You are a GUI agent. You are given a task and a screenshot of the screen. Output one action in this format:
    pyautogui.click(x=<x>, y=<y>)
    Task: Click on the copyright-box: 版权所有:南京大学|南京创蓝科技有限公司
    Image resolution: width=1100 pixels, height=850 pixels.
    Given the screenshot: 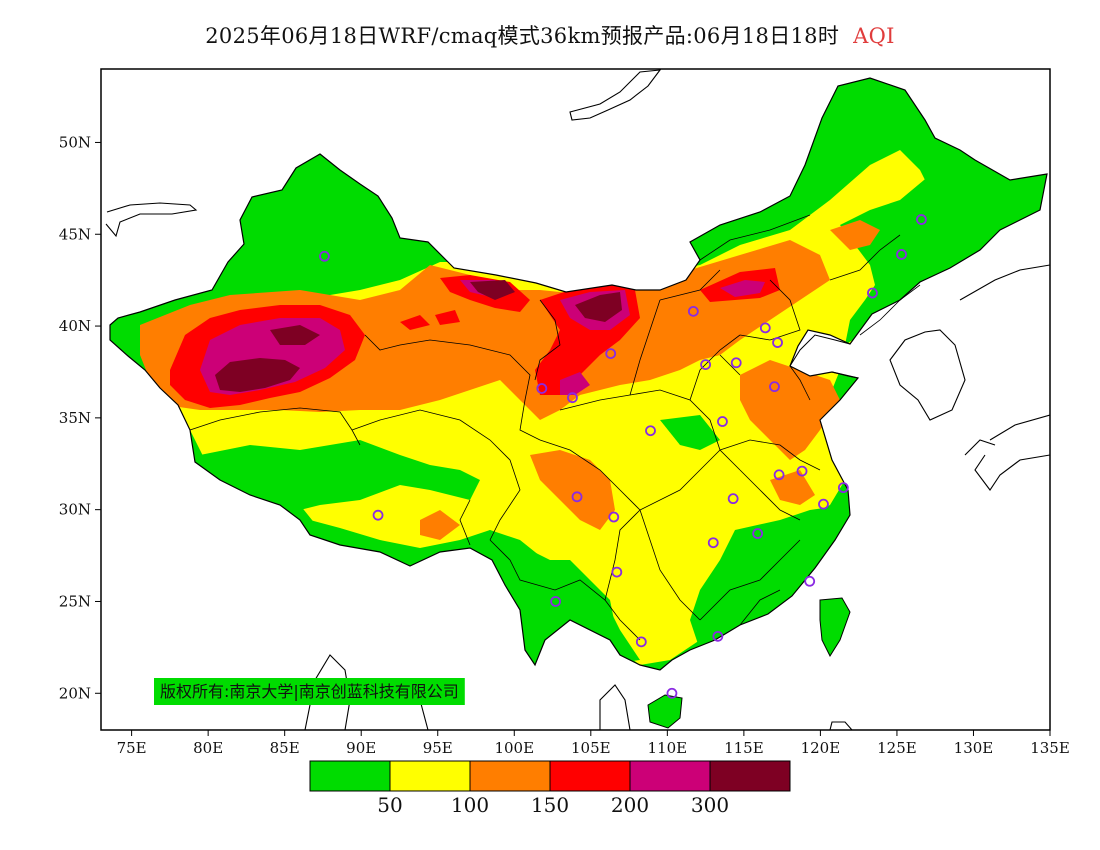 What is the action you would take?
    pyautogui.click(x=309, y=691)
    